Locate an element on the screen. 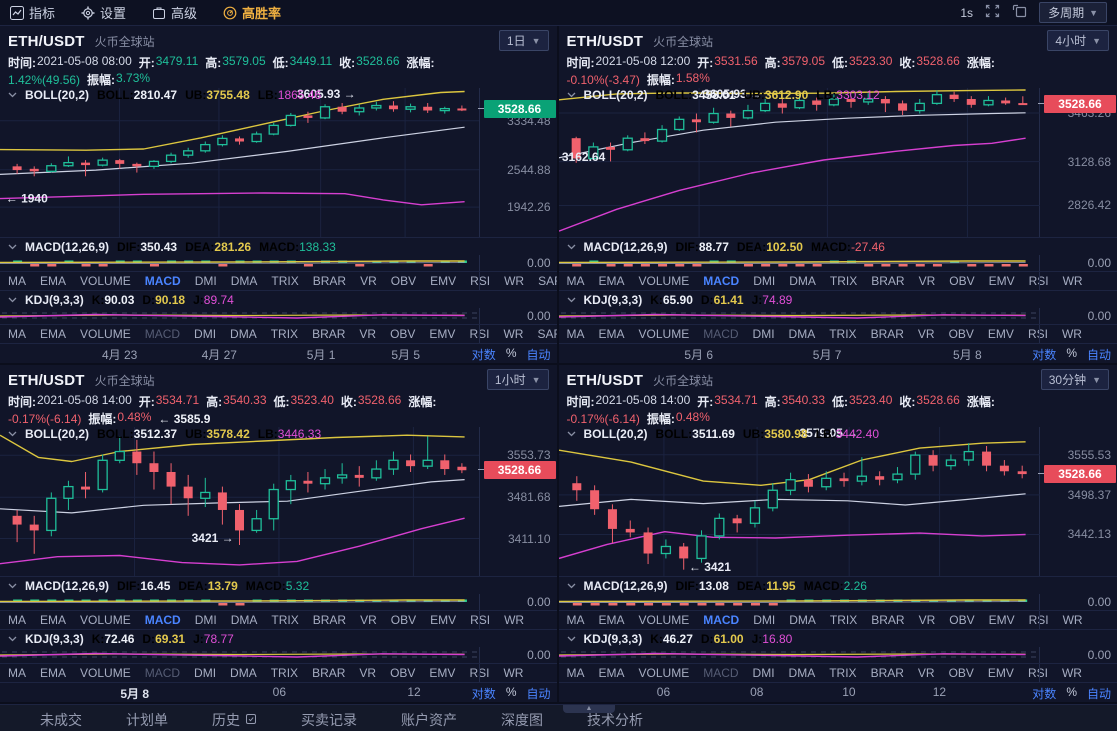 Image resolution: width=1117 pixels, height=731 pixels. toolbar-item-advanced: 高级 is located at coordinates (174, 12).